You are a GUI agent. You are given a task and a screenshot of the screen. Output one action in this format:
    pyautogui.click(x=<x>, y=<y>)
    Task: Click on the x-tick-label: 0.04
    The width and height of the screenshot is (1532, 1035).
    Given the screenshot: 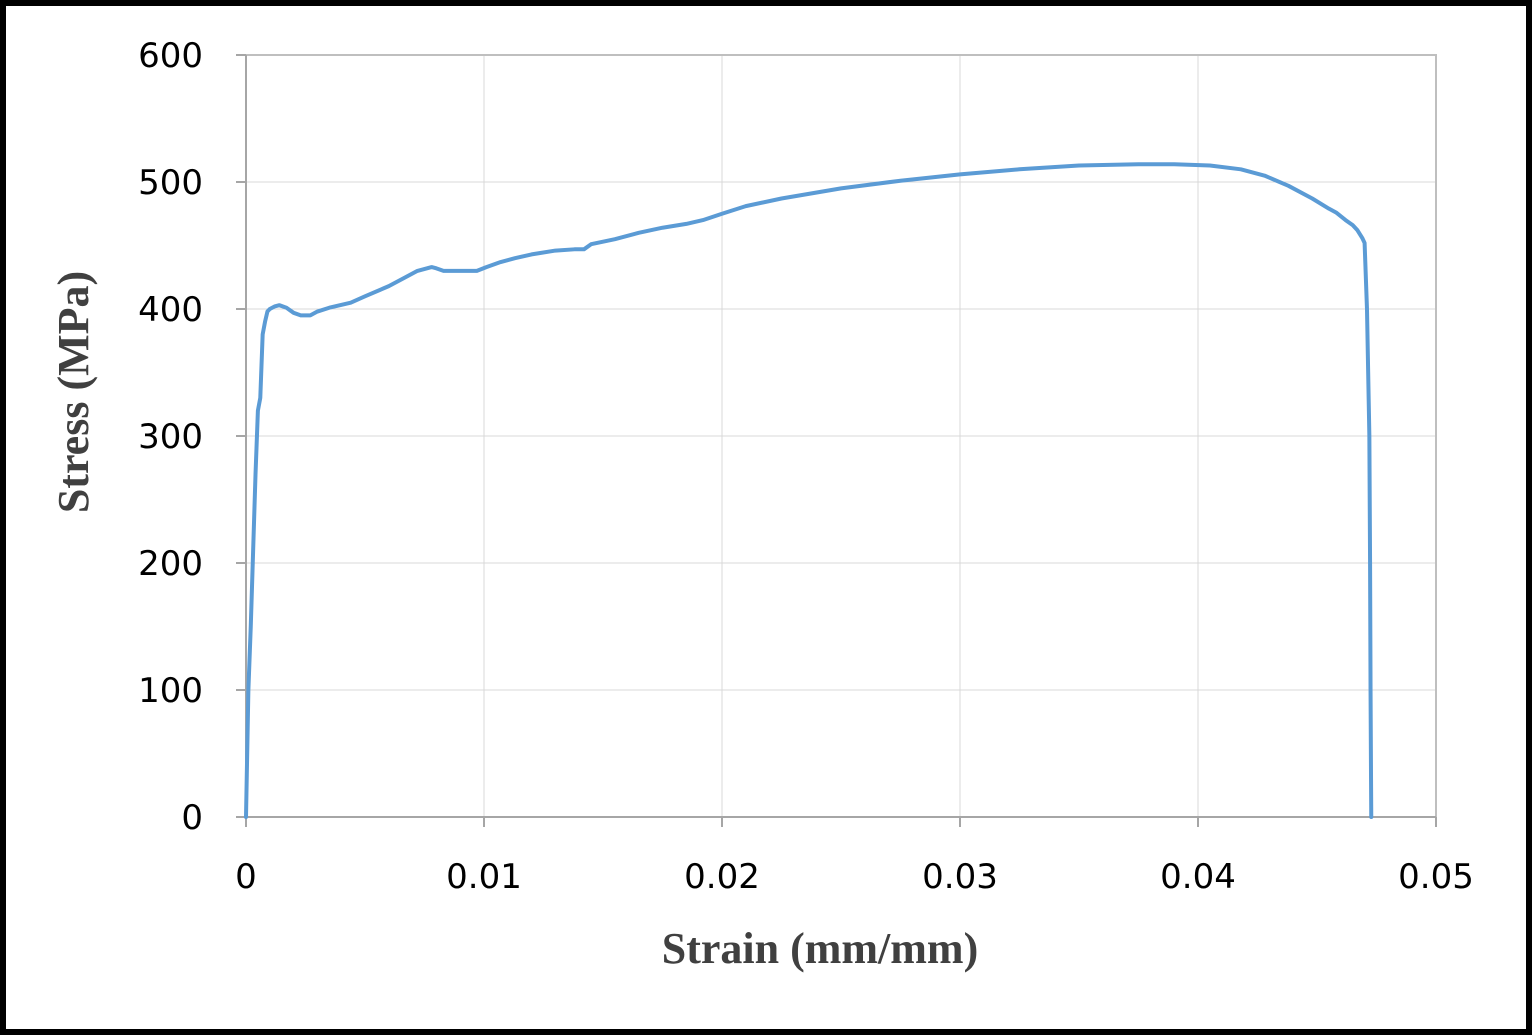 What is the action you would take?
    pyautogui.click(x=1198, y=877)
    